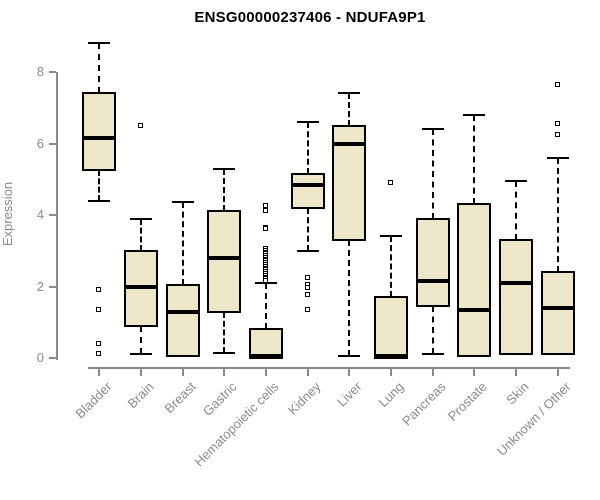 The image size is (600, 500). I want to click on x-tick-label: Breast, so click(180, 398).